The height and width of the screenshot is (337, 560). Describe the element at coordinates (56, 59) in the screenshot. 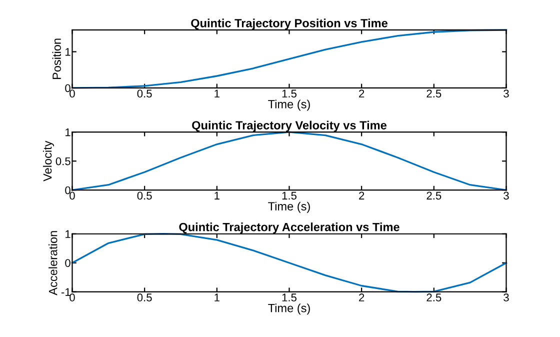

I see `y-axis-title: Position` at that location.